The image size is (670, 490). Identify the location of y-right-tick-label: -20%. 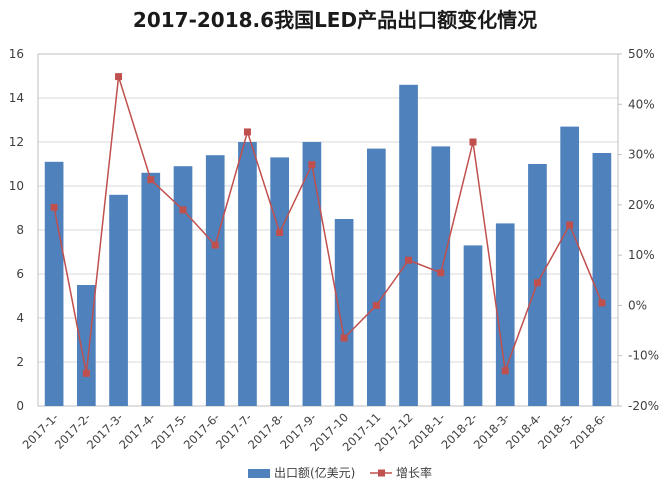
(643, 406).